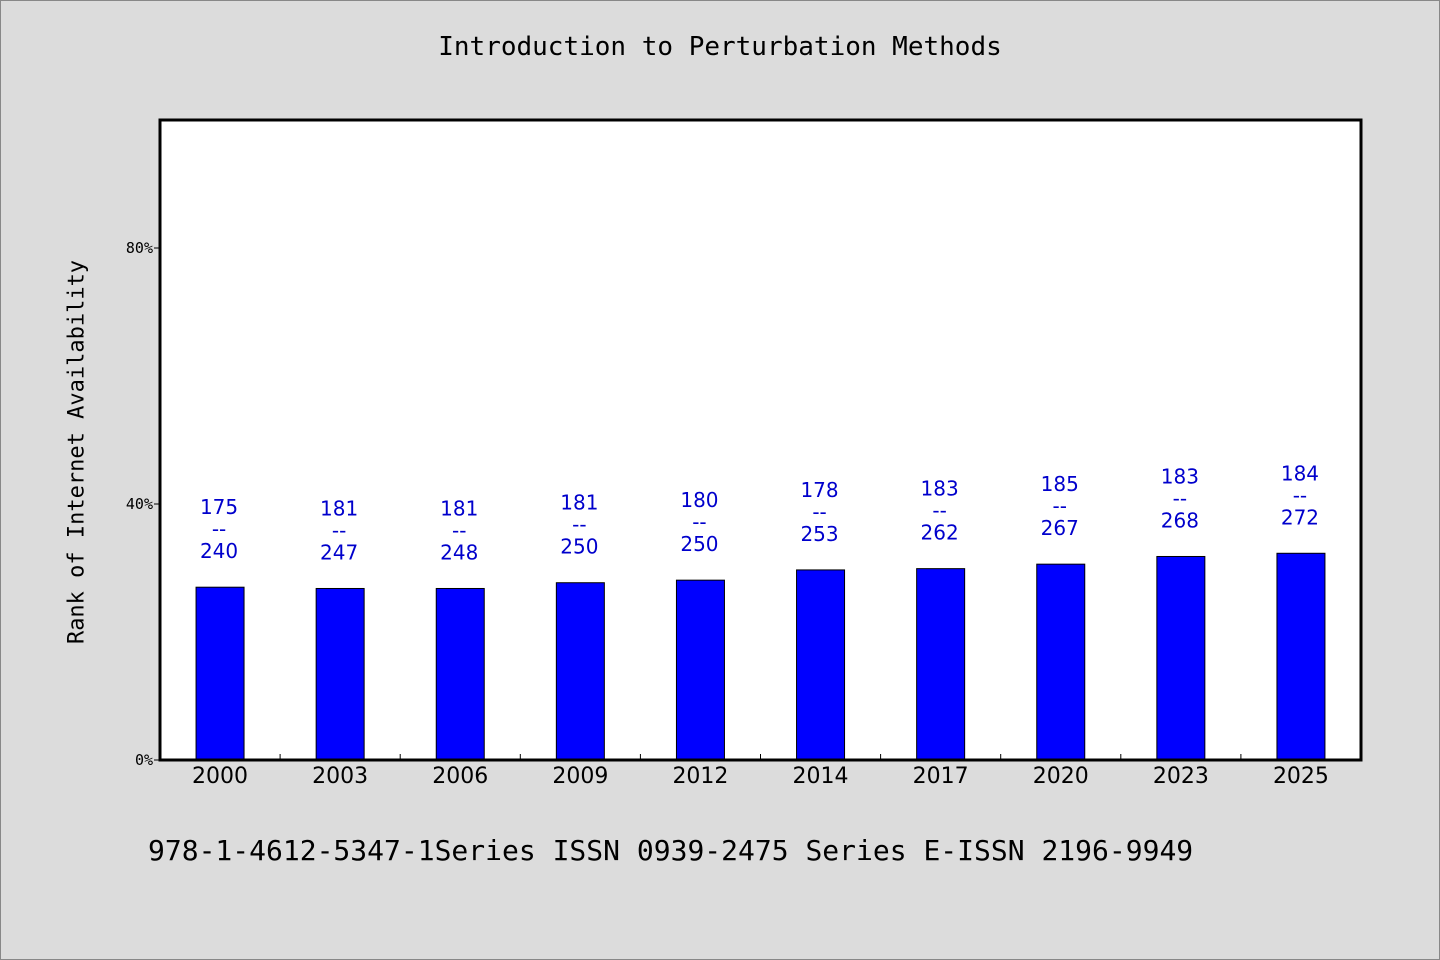 Image resolution: width=1440 pixels, height=960 pixels. What do you see at coordinates (340, 674) in the screenshot?
I see `bar-2003` at bounding box center [340, 674].